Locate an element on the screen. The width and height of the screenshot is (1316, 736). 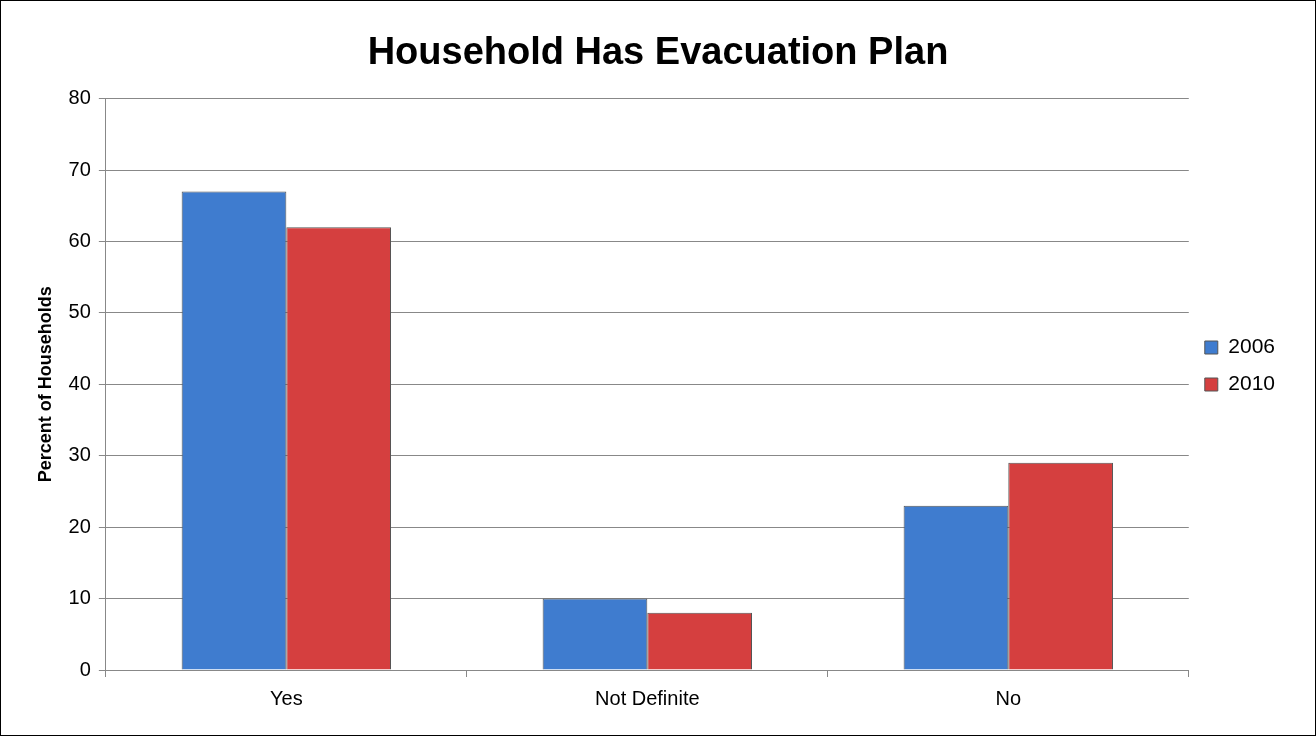
y-tick-label: 70 is located at coordinates (79, 168).